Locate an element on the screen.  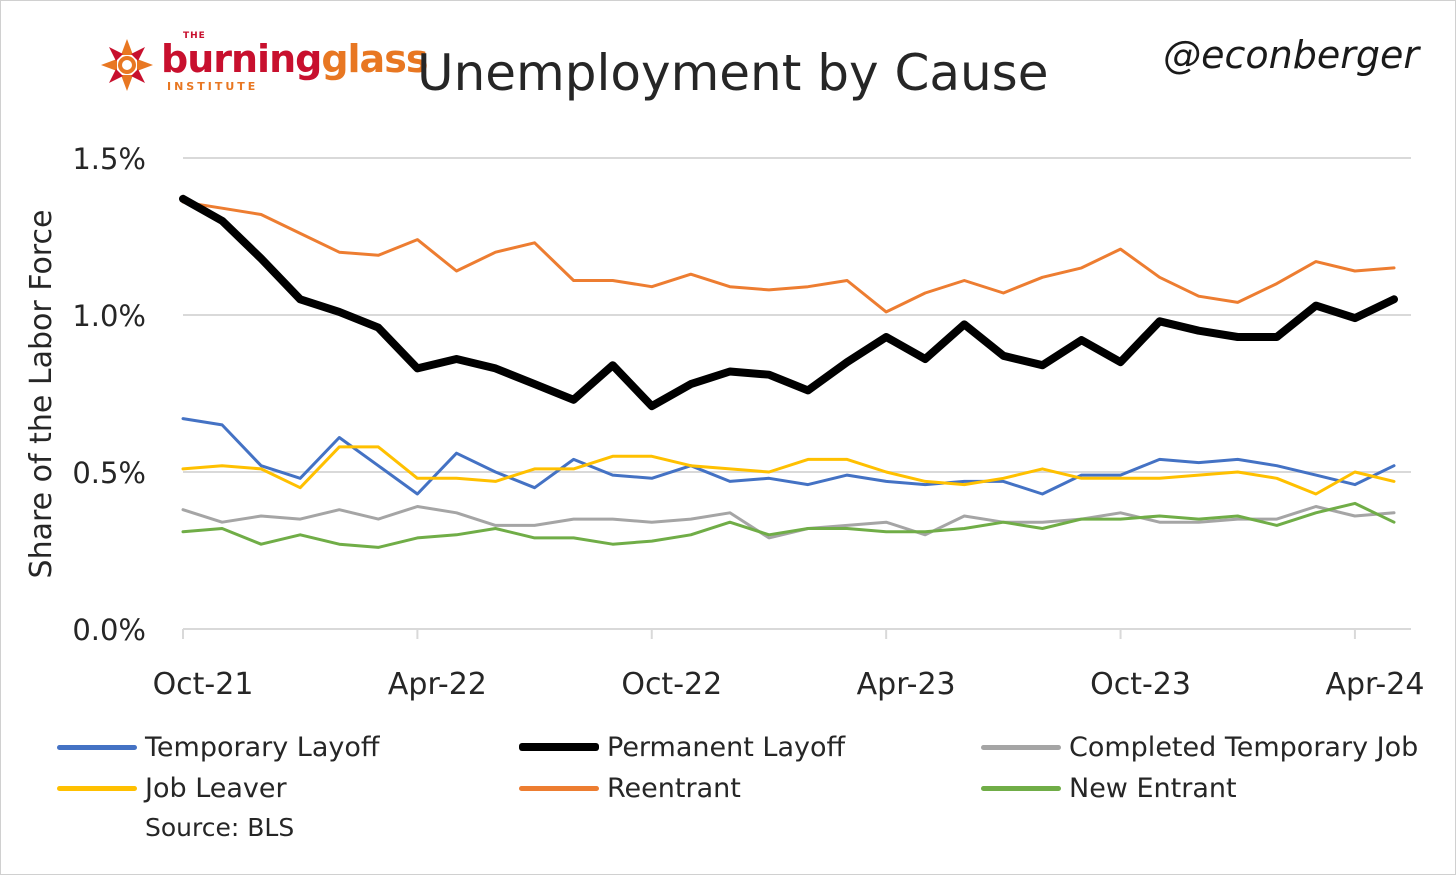
burning-glass-logo: THE burningglass INSTITUTE is located at coordinates (262, 64).